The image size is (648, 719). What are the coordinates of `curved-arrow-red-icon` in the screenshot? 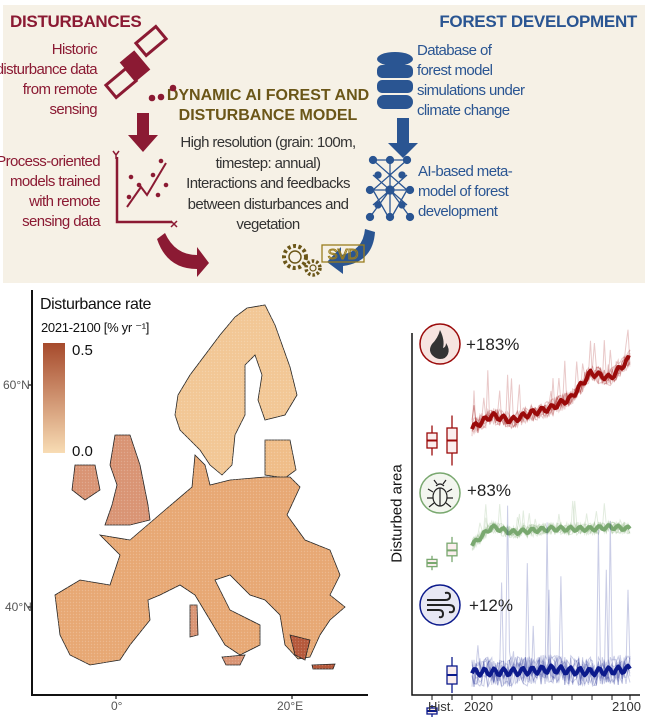 It's located at (183, 255).